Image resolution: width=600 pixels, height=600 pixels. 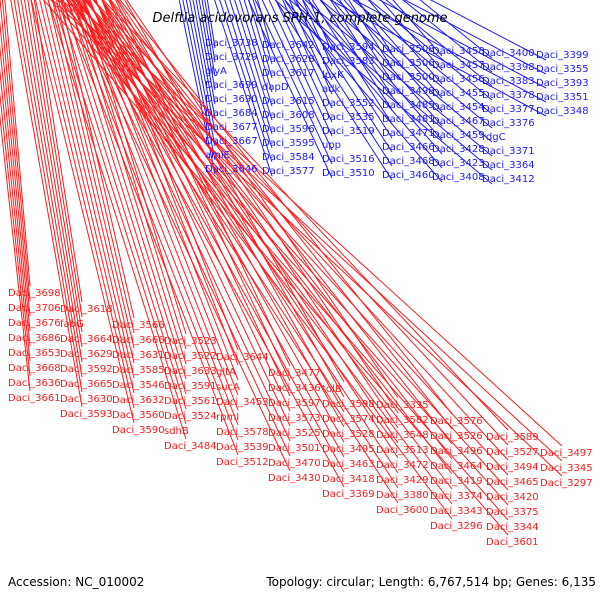 I want to click on reverse-gene-label: Daci_3573, so click(x=294, y=418).